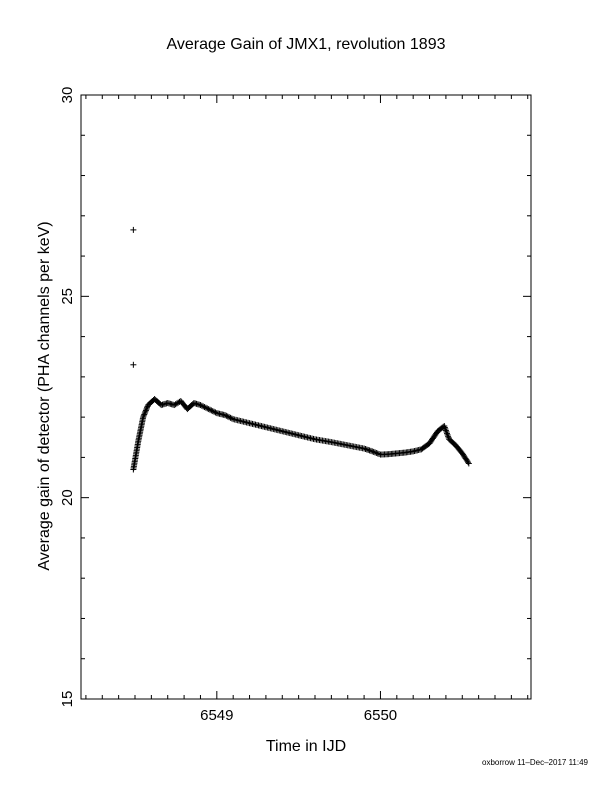 The width and height of the screenshot is (612, 792). What do you see at coordinates (380, 715) in the screenshot?
I see `x-tick-label: 6550` at bounding box center [380, 715].